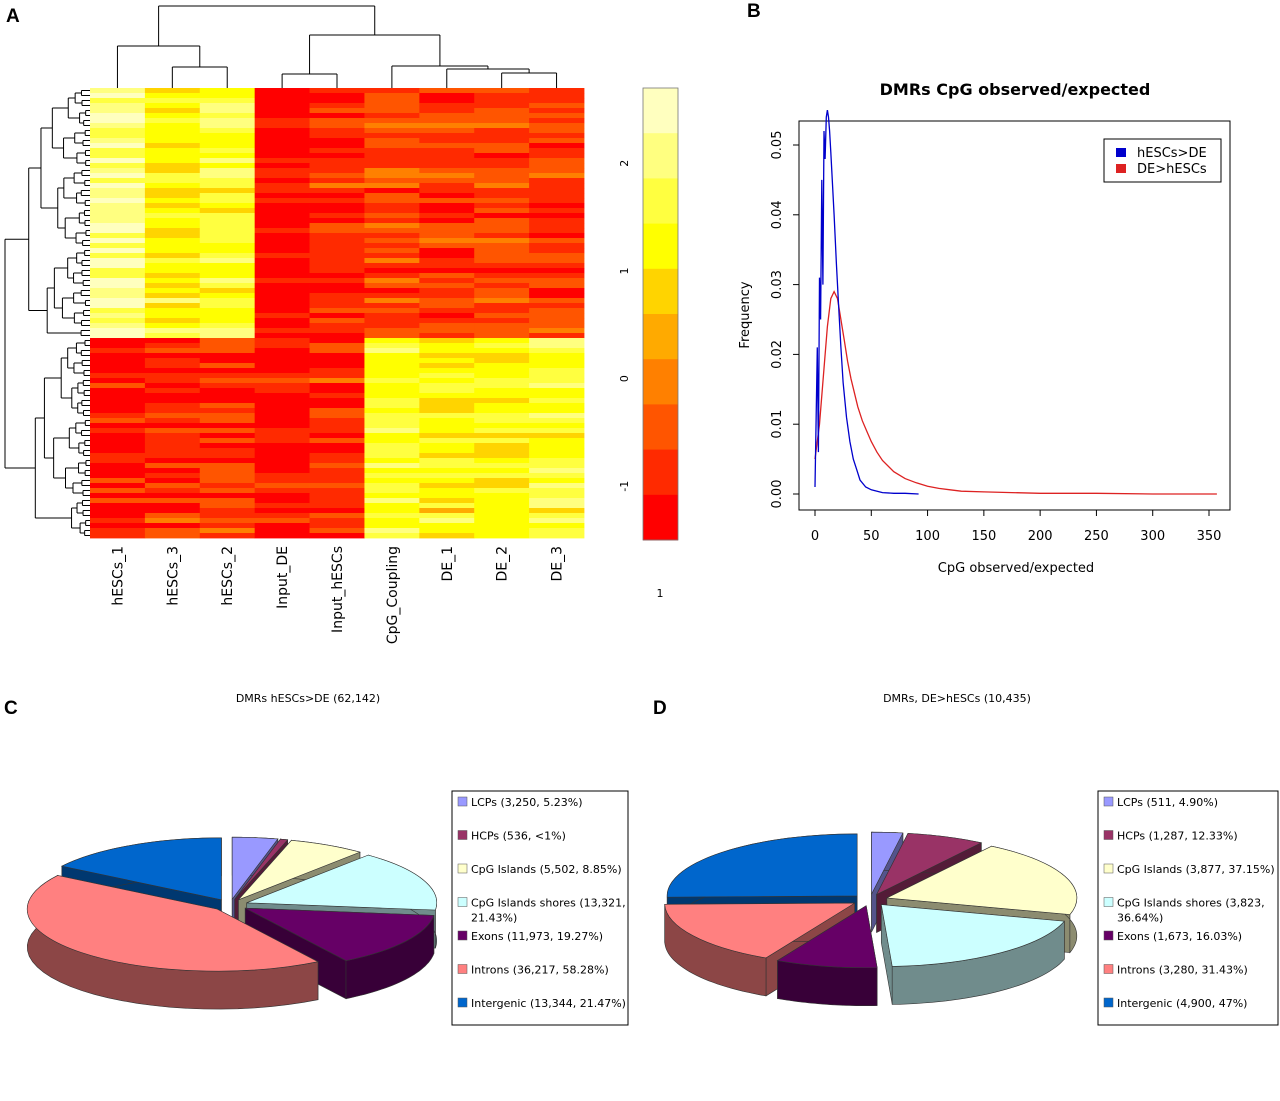  Describe the element at coordinates (785, 319) in the screenshot. I see `y-axis: 0.00 0.01 0.02 0.03 0.04 0.05` at that location.